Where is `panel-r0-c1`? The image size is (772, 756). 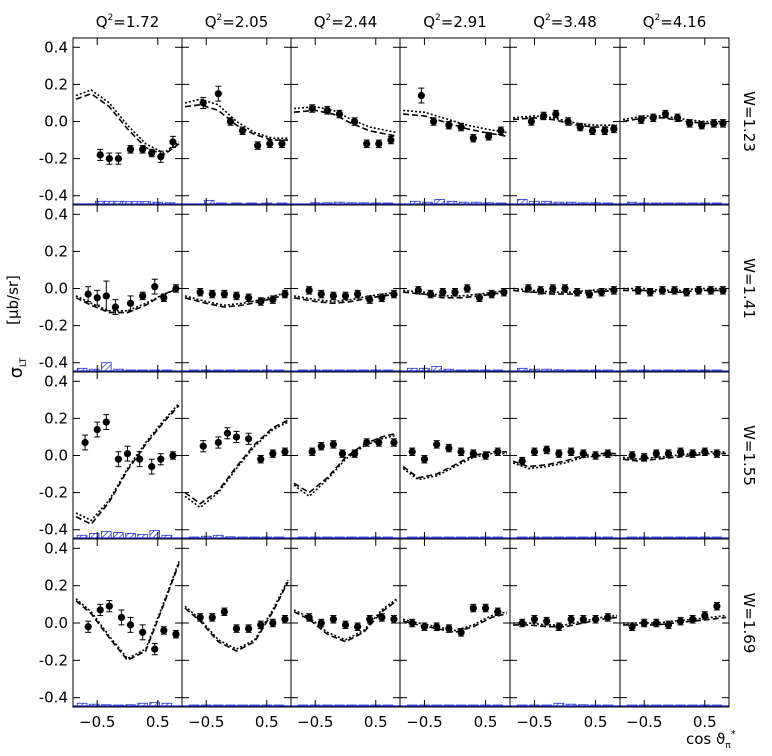
panel-r0-c1 is located at coordinates (236, 121).